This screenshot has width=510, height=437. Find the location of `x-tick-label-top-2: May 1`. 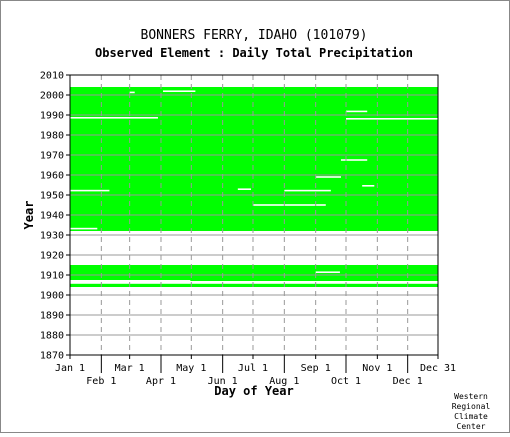

x-tick-label-top-2: May 1 is located at coordinates (191, 368).